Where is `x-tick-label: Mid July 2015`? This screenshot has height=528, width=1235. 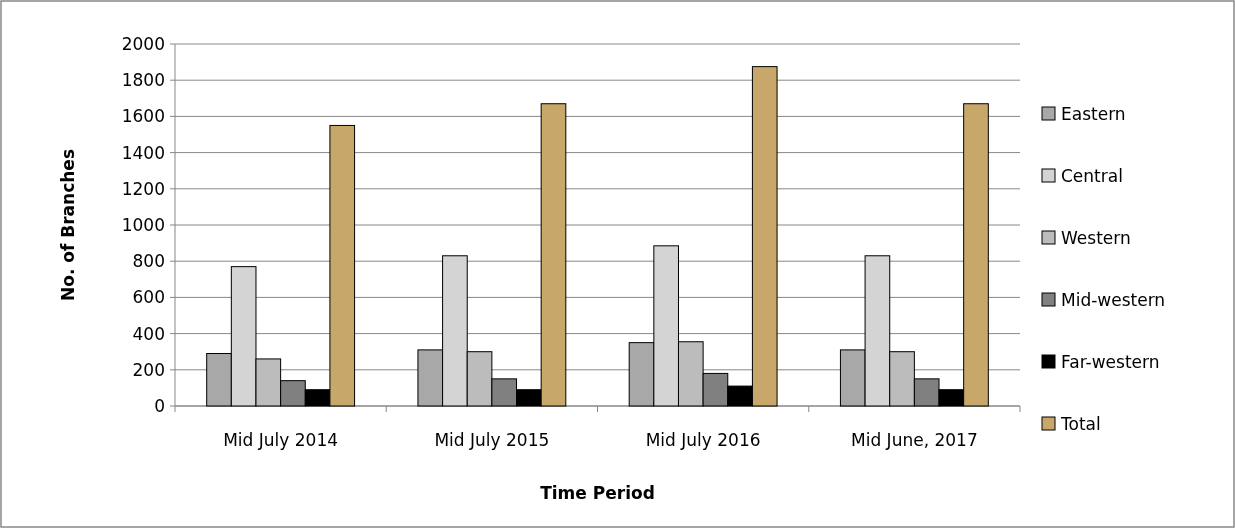
x-tick-label: Mid July 2015 is located at coordinates (492, 440).